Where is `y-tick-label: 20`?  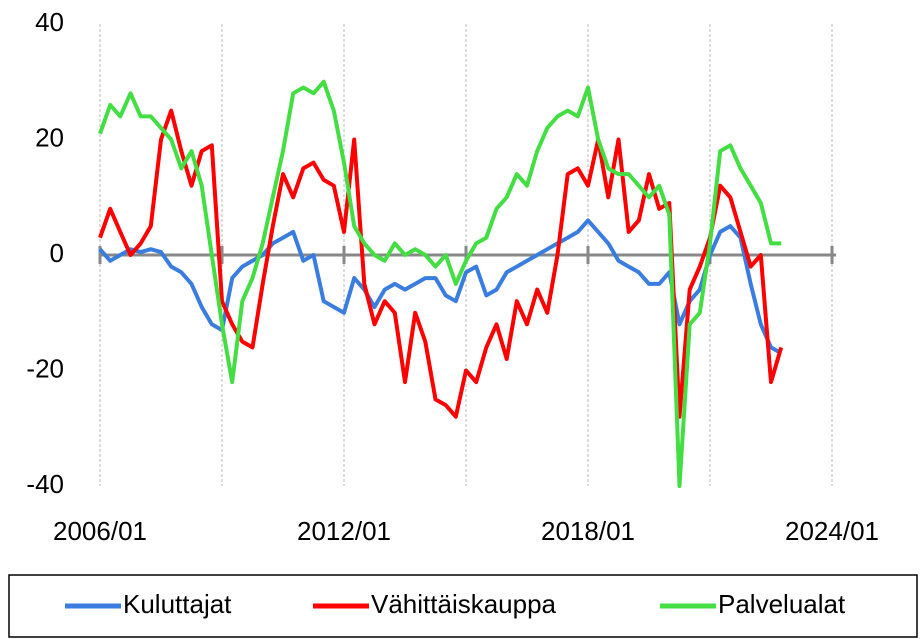
y-tick-label: 20 is located at coordinates (49, 137).